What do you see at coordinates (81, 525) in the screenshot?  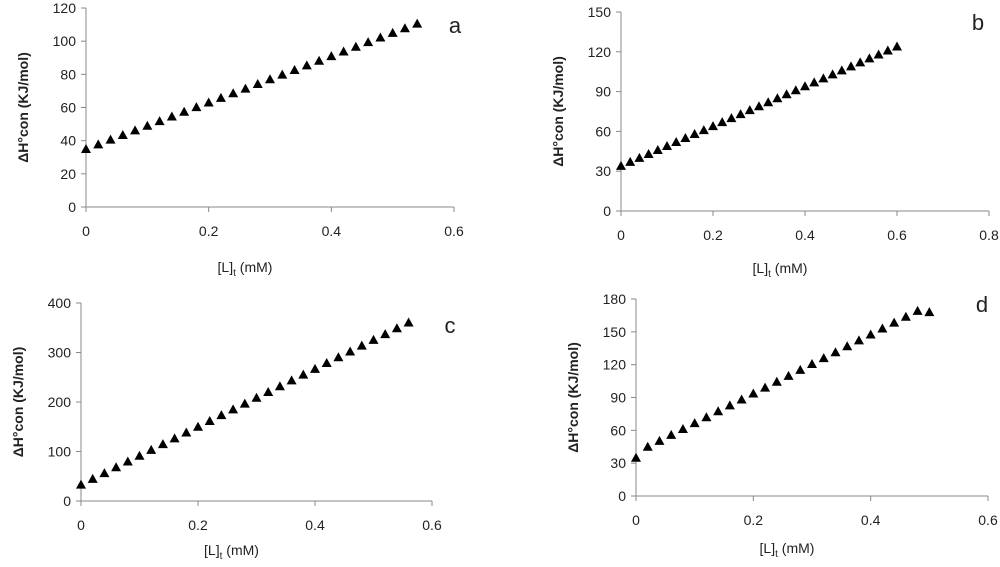 I see `x-tick-label: 0` at bounding box center [81, 525].